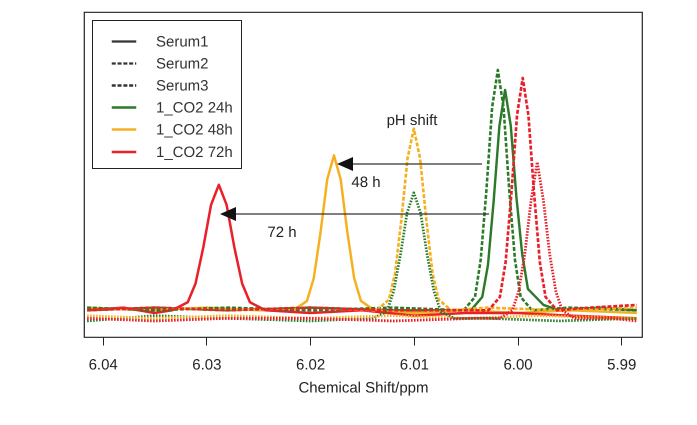  Describe the element at coordinates (518, 365) in the screenshot. I see `x-tick-label: 6.00` at that location.